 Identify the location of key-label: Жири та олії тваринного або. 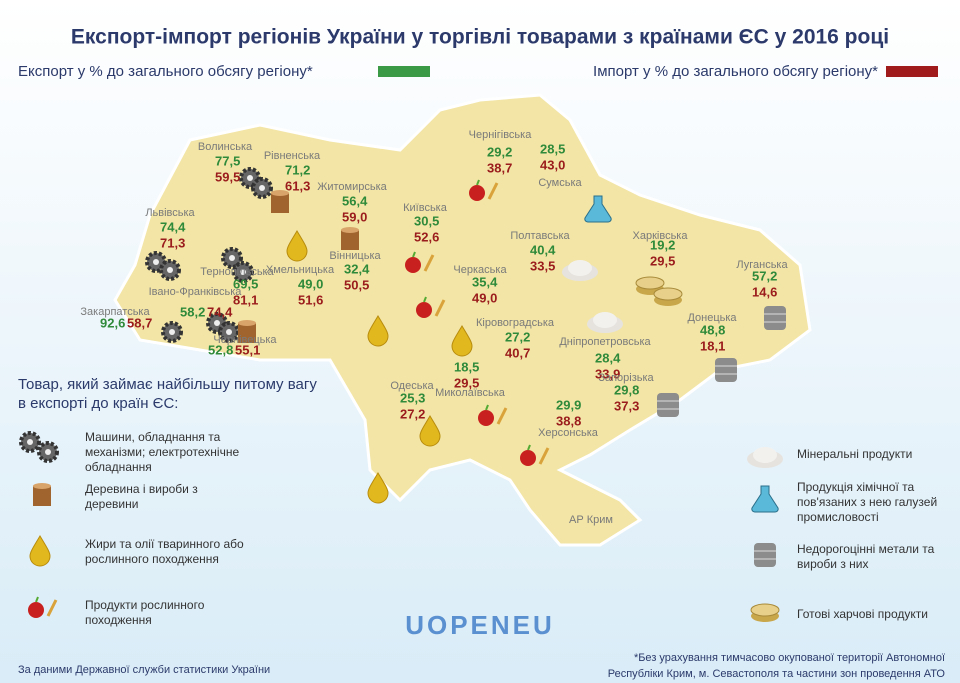
(164, 544).